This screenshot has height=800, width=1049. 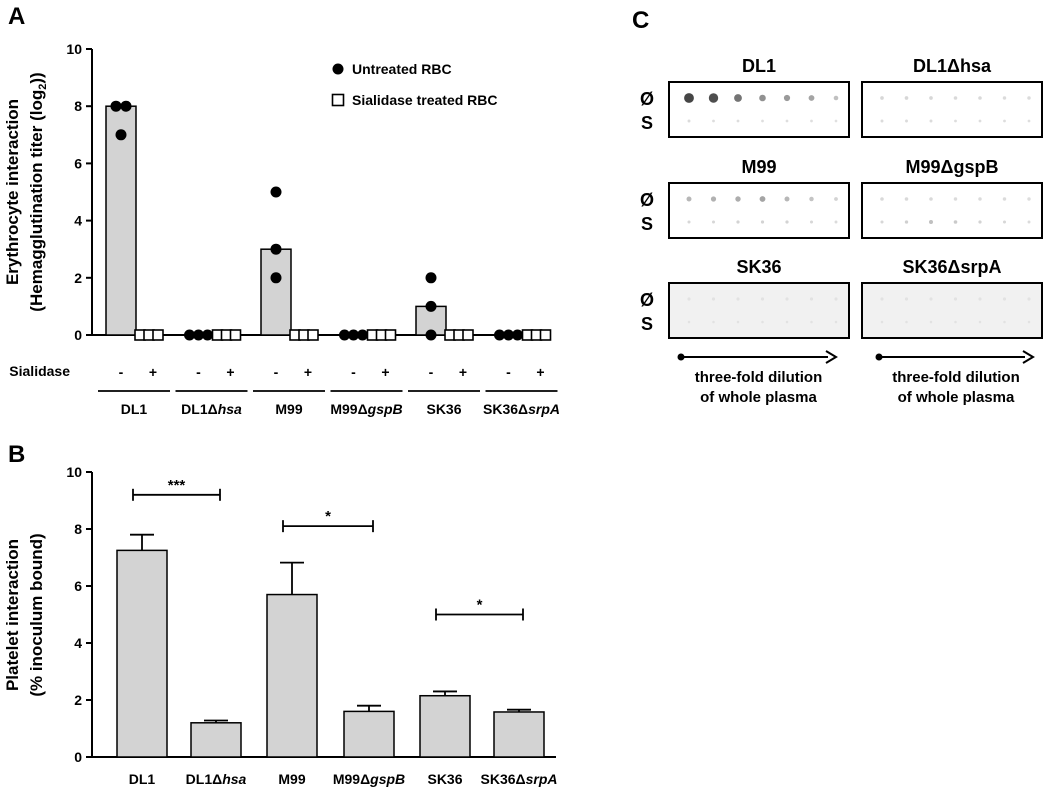 I want to click on panel-b-ytick-label: 8, so click(x=78, y=529).